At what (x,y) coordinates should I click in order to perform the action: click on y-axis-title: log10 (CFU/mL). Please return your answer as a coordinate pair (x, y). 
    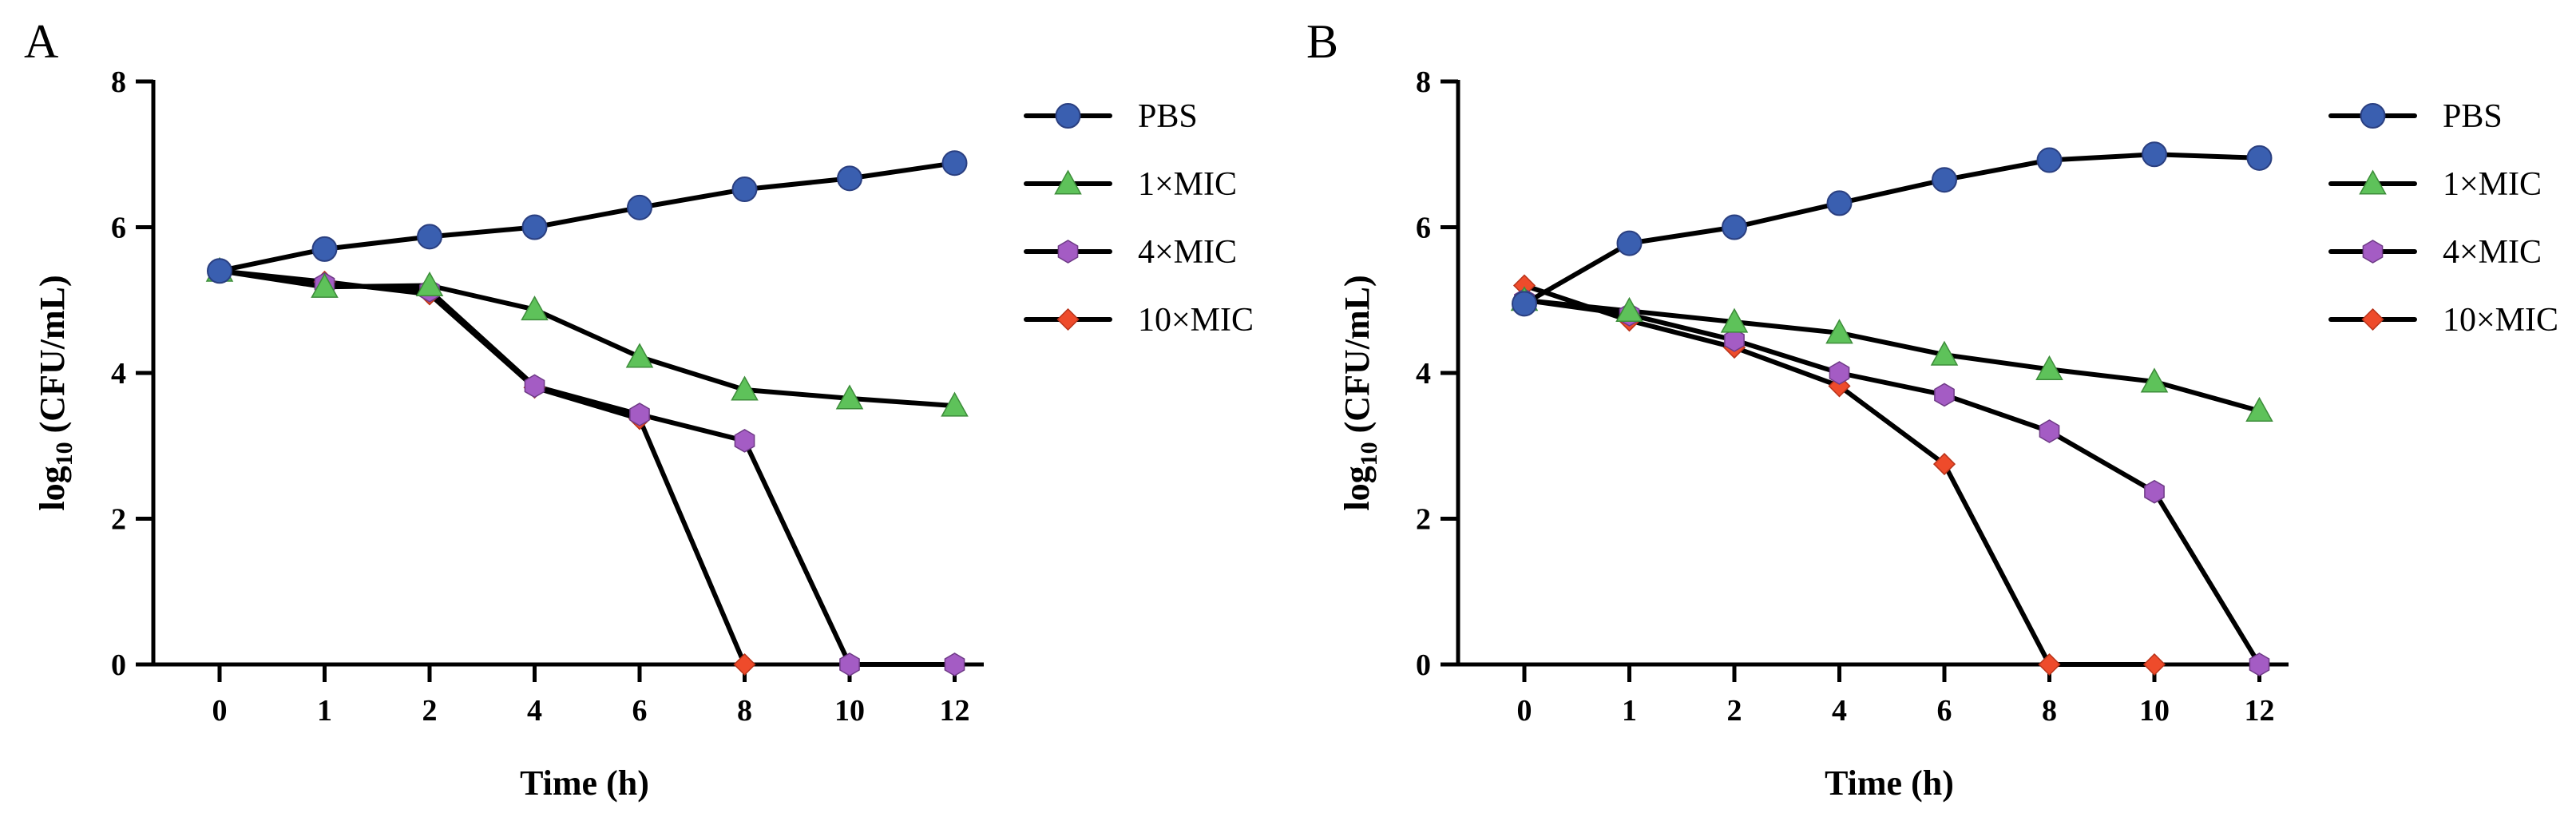
    Looking at the image, I should click on (55, 392).